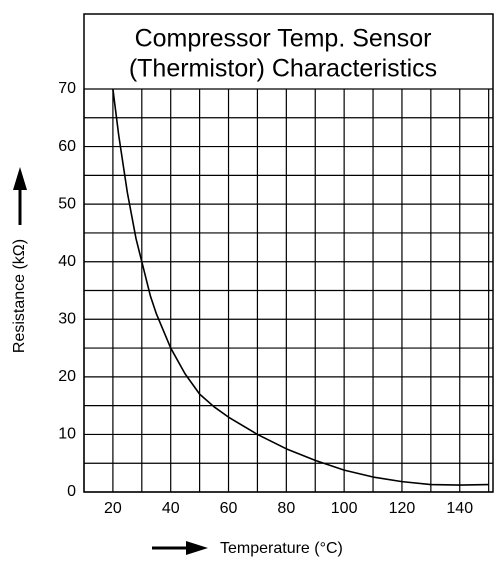  Describe the element at coordinates (283, 39) in the screenshot. I see `chart-title-line: Compressor Temp. Sensor` at that location.